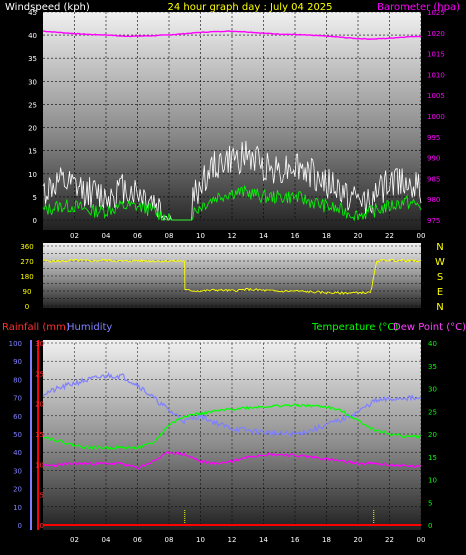  Describe the element at coordinates (17, 508) in the screenshot. I see `y-tick-label-humidity: 10` at that location.